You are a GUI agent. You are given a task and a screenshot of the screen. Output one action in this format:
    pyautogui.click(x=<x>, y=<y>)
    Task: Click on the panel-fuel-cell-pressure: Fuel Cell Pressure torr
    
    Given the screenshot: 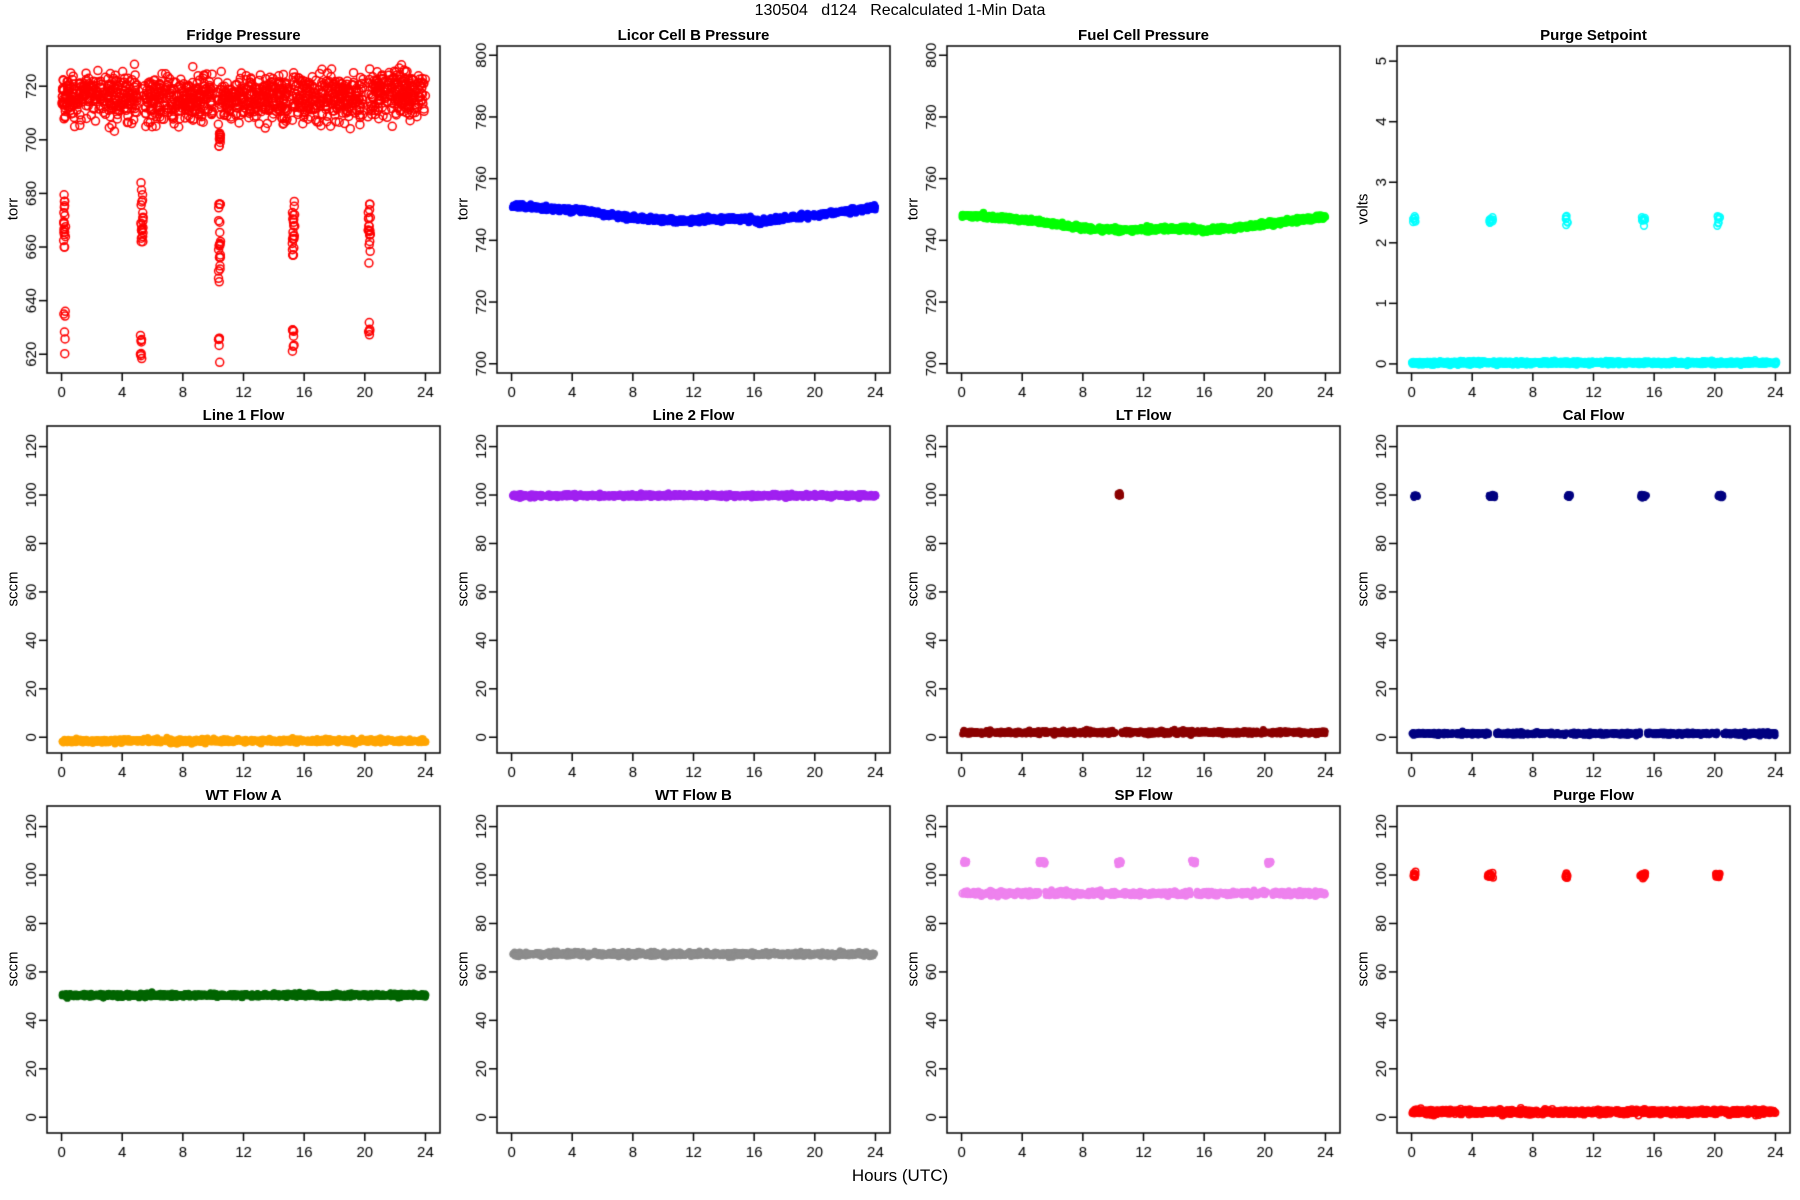 What is the action you would take?
    pyautogui.click(x=1125, y=216)
    